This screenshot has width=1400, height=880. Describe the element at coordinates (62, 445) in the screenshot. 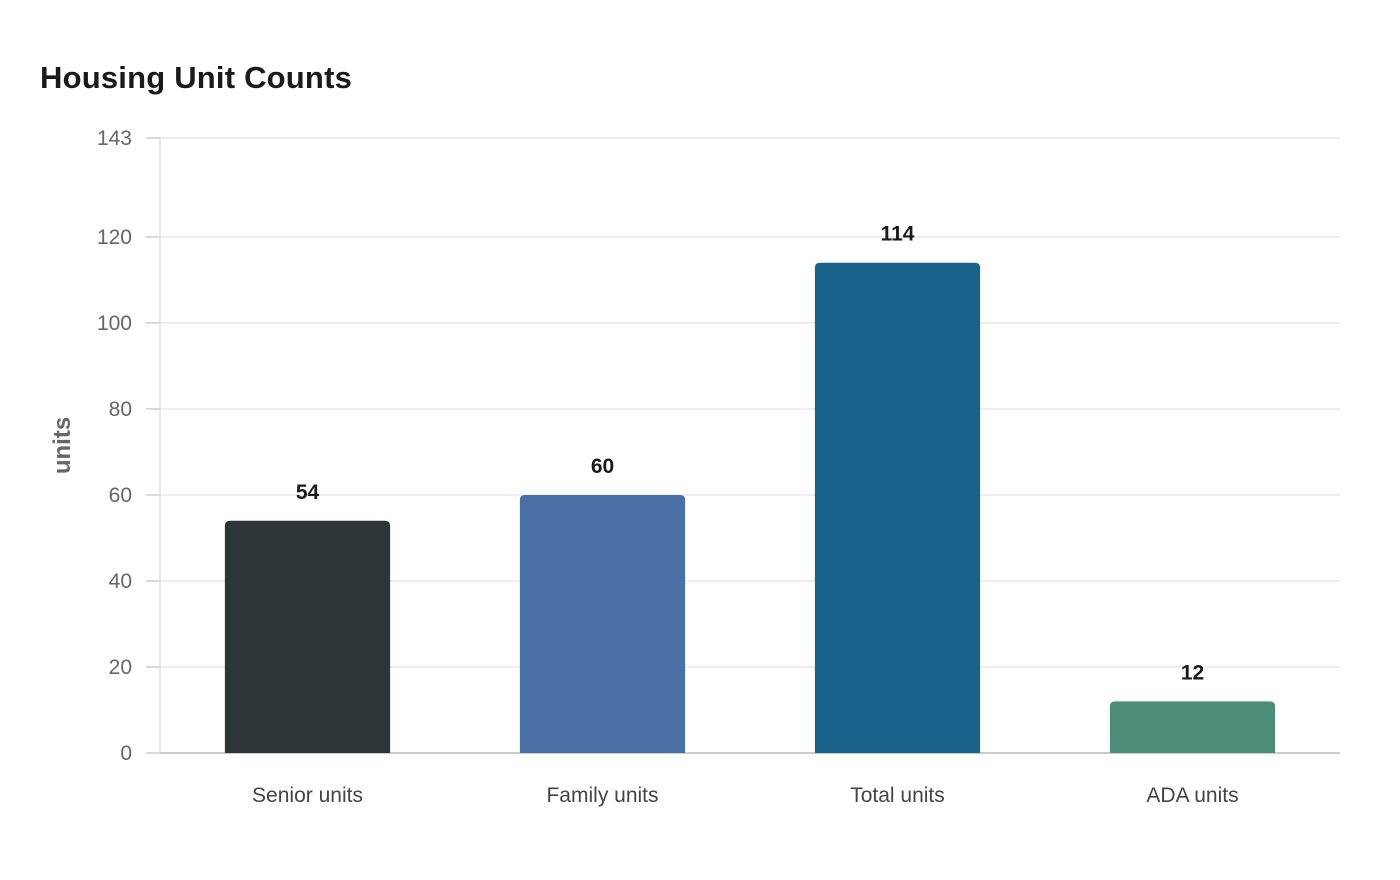

I see `y-axis-title: units` at that location.